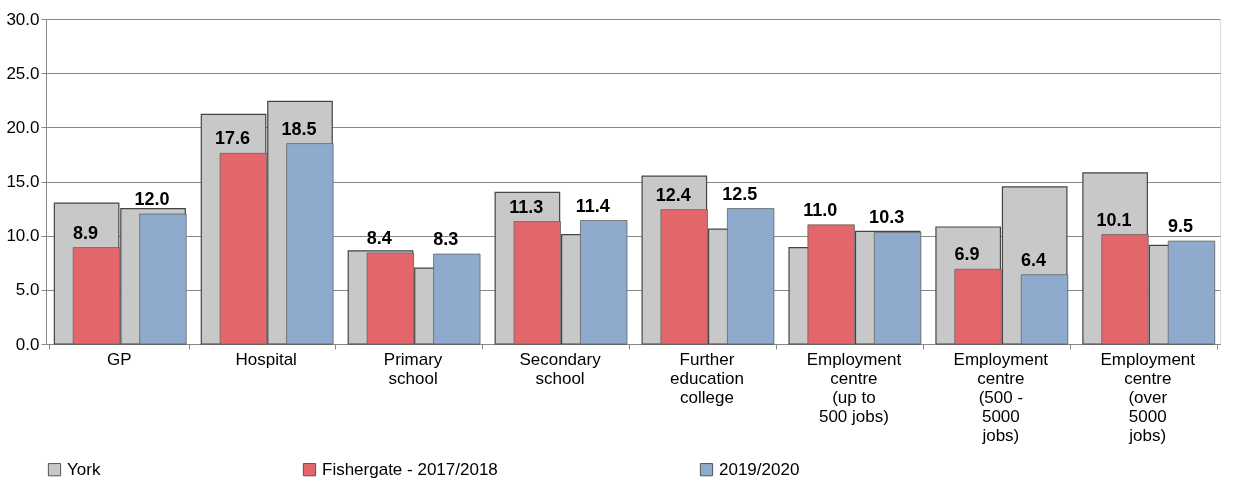  I want to click on y-tick-label: 30.0, so click(23, 19).